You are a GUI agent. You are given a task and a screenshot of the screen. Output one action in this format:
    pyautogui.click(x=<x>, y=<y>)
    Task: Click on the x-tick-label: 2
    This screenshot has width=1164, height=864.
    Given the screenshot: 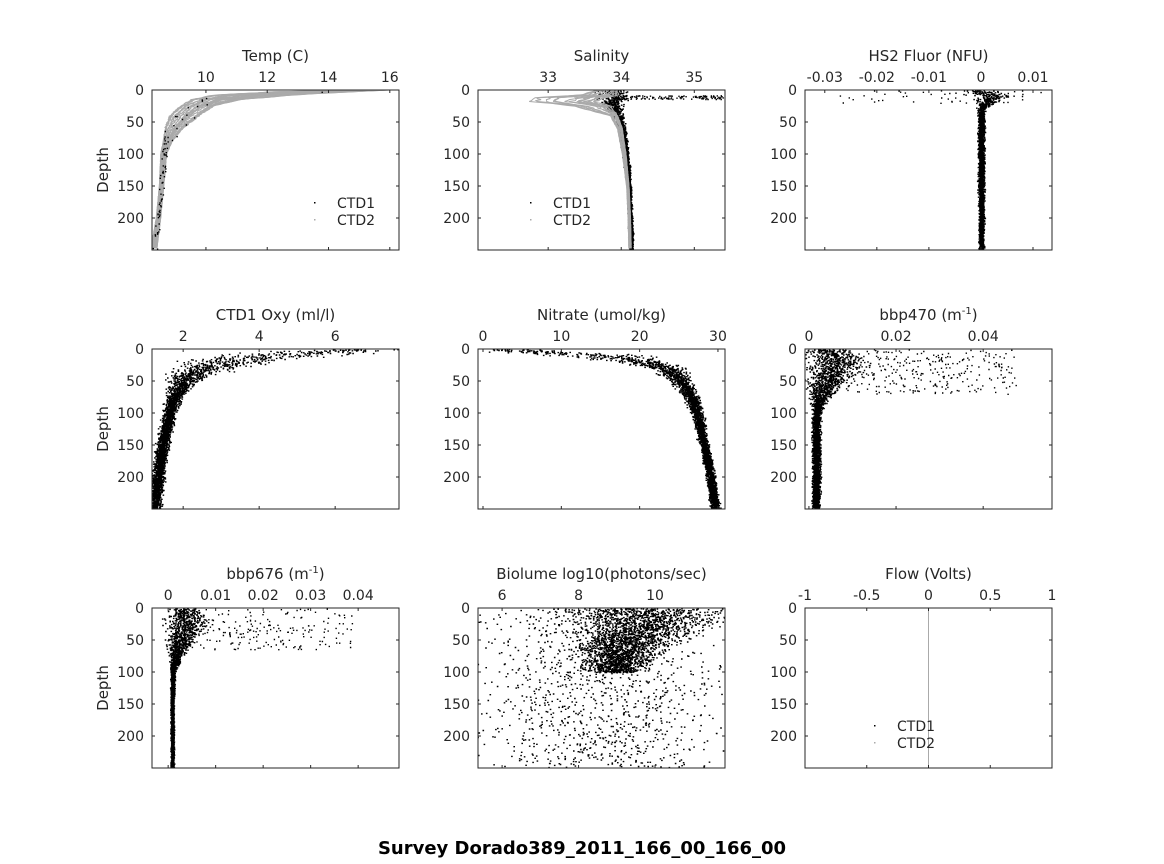 What is the action you would take?
    pyautogui.click(x=183, y=337)
    